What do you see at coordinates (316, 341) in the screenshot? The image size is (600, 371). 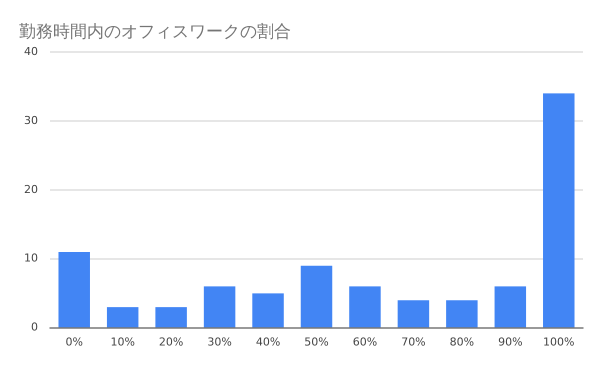 I see `x-tick-label: 50%` at bounding box center [316, 341].